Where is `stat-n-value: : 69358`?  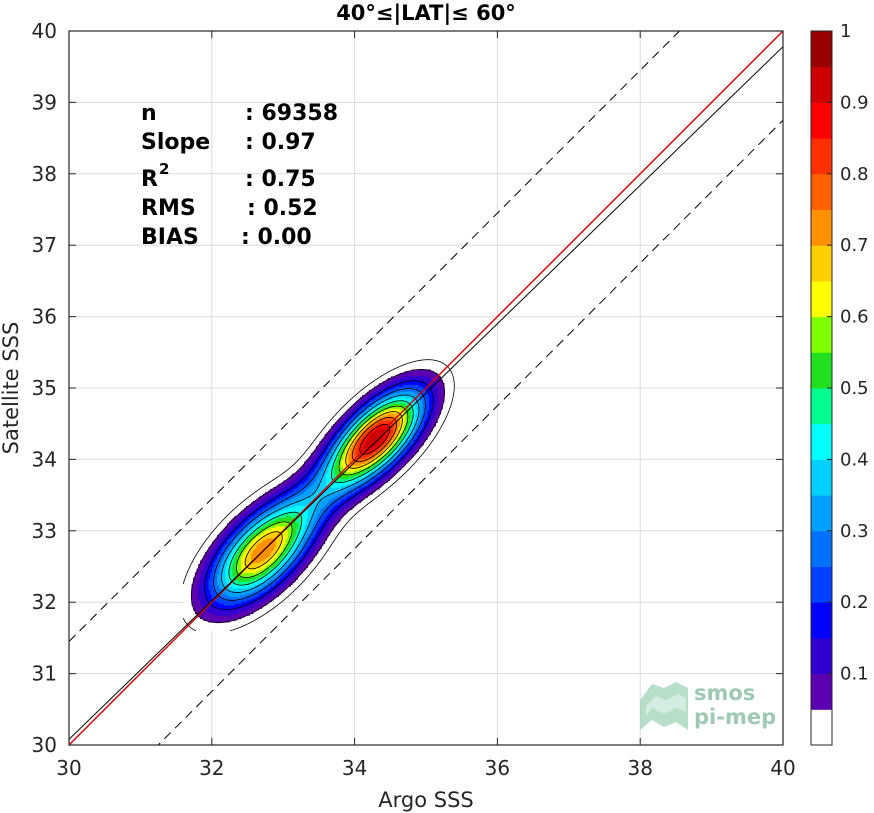 stat-n-value: : 69358 is located at coordinates (291, 113).